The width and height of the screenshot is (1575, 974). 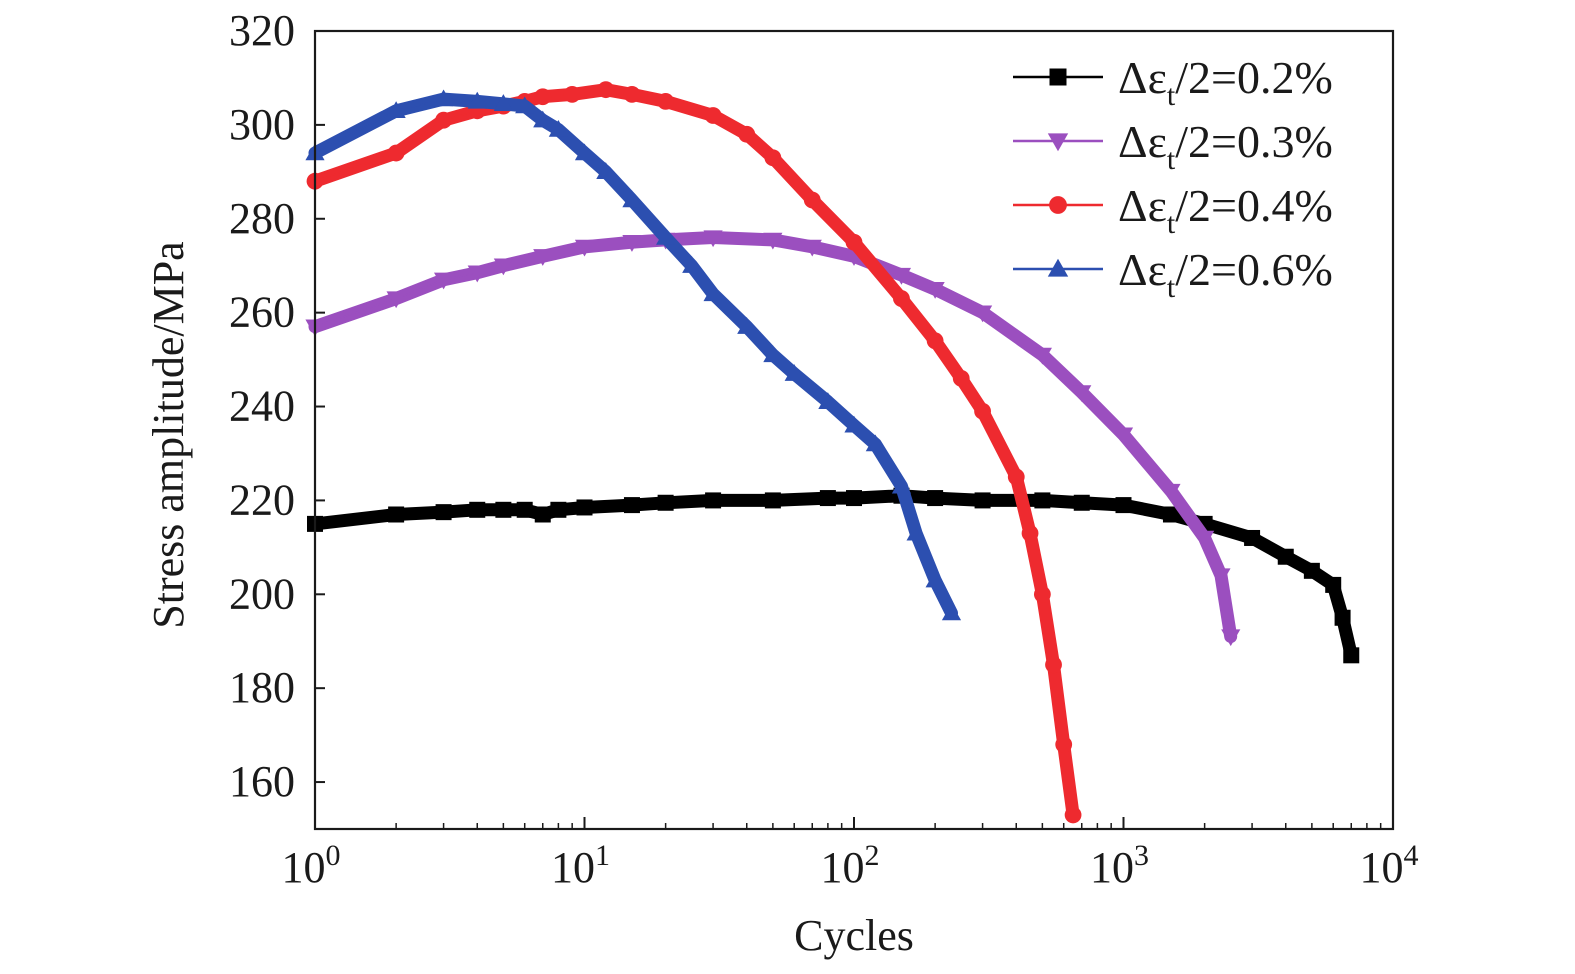 What do you see at coordinates (262, 124) in the screenshot?
I see `y-tick-label: 300` at bounding box center [262, 124].